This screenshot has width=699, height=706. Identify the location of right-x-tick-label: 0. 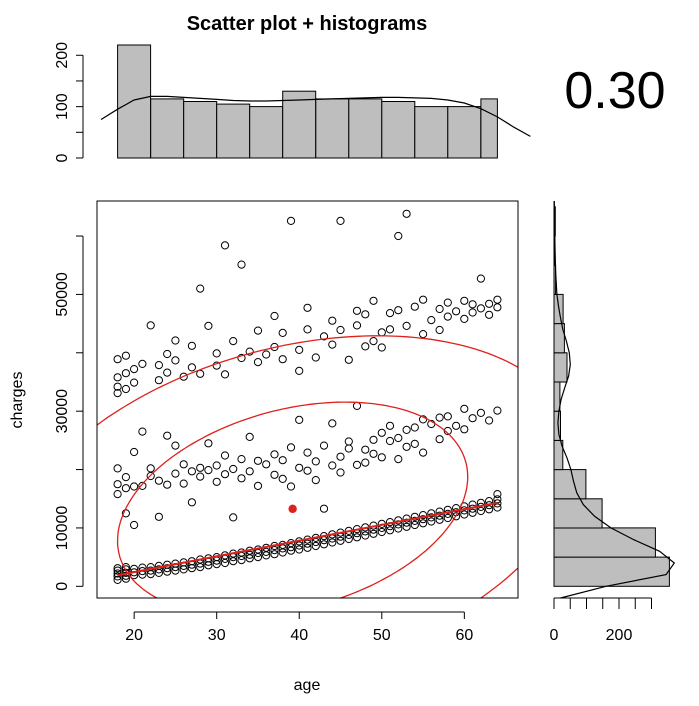
(554, 635).